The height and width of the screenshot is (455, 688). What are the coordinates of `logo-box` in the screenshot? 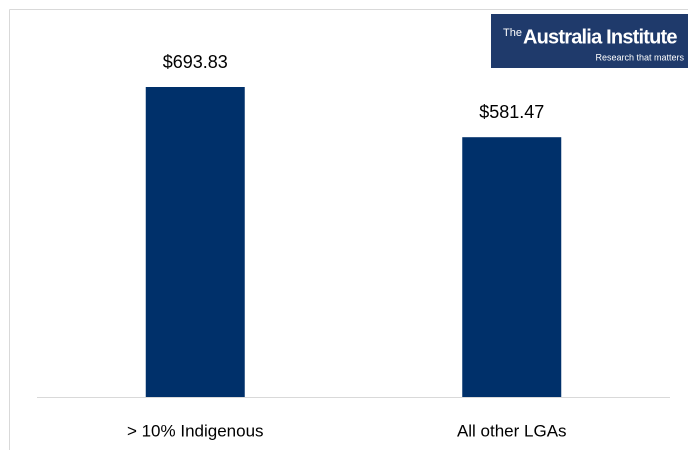 It's located at (589, 41).